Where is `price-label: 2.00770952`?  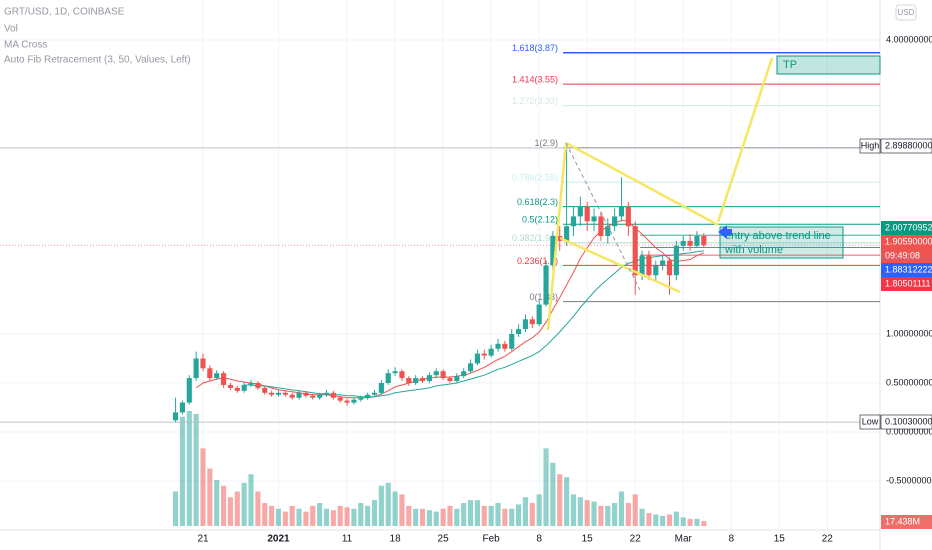
price-label: 2.00770952 is located at coordinates (908, 227).